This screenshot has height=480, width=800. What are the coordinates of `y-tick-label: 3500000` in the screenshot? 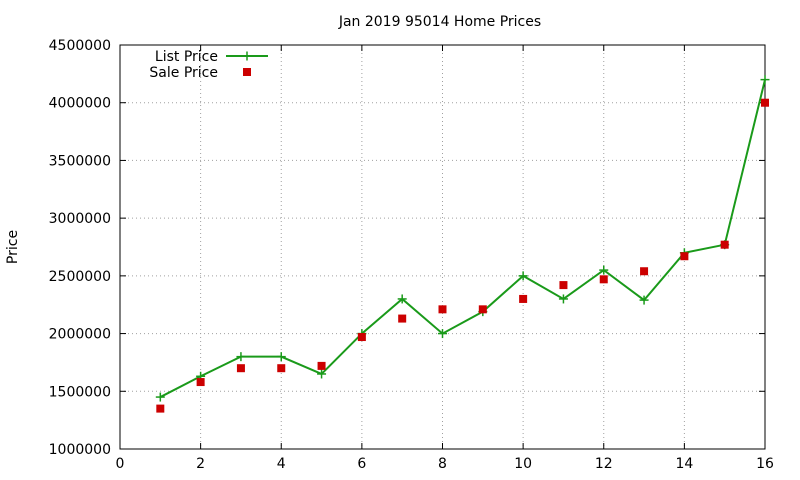 It's located at (80, 161).